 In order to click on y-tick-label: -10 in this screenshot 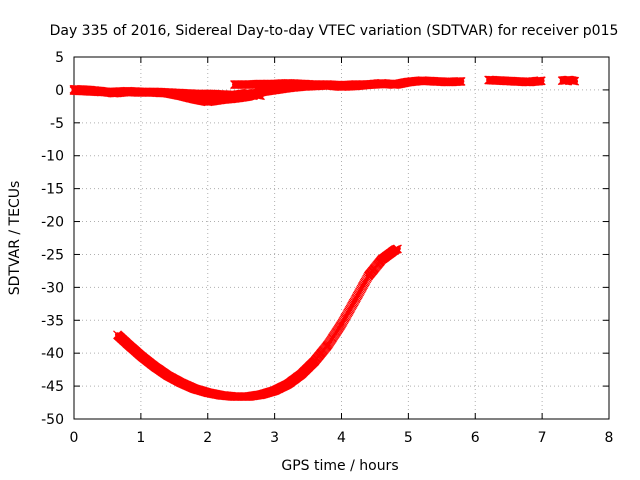, I will do `click(52, 157)`.